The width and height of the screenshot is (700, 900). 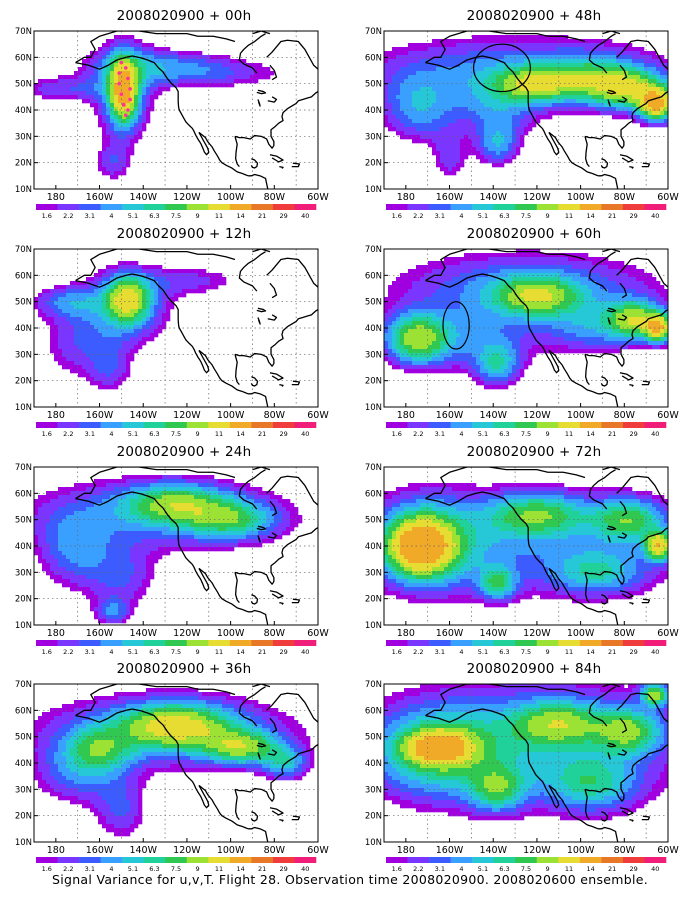 I want to click on panel-title: 2008020900 + 24h, so click(x=184, y=452).